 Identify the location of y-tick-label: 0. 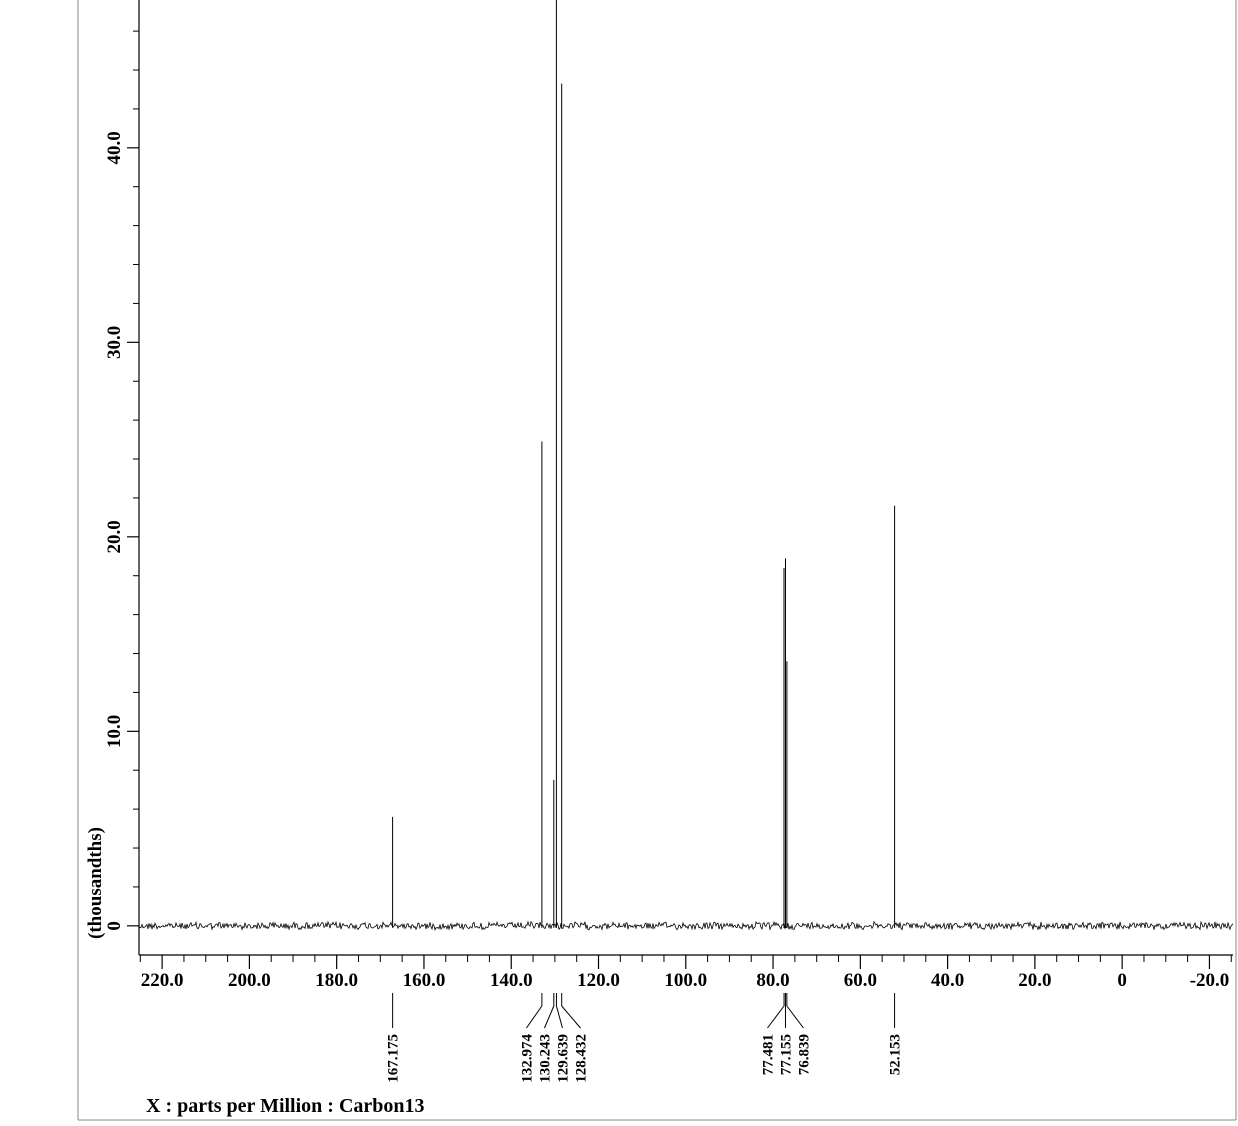
(114, 926).